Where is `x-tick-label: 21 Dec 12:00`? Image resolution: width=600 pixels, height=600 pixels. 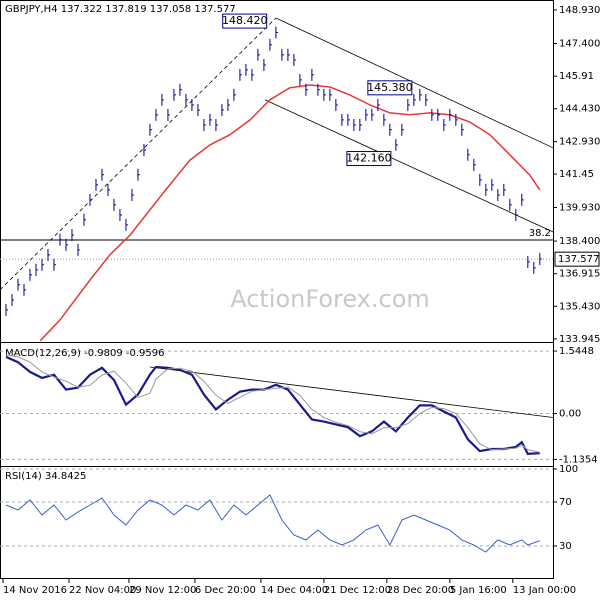 x-tick-label: 21 Dec 12:00 is located at coordinates (357, 590).